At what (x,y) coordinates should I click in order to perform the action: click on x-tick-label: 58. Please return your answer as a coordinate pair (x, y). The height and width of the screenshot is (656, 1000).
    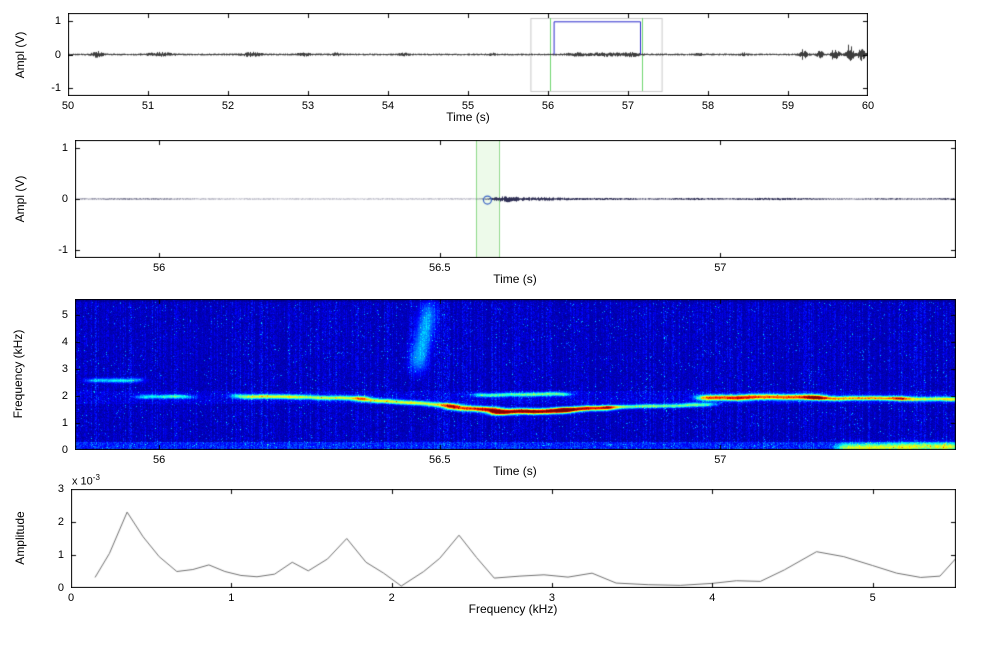
    Looking at the image, I should click on (708, 106).